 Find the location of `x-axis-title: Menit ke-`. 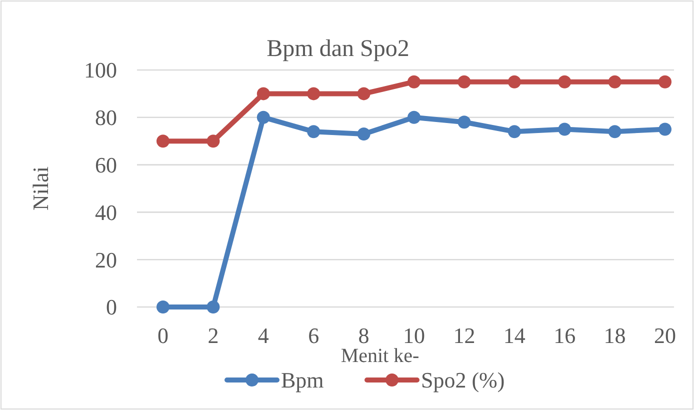

x-axis-title: Menit ke- is located at coordinates (380, 356).